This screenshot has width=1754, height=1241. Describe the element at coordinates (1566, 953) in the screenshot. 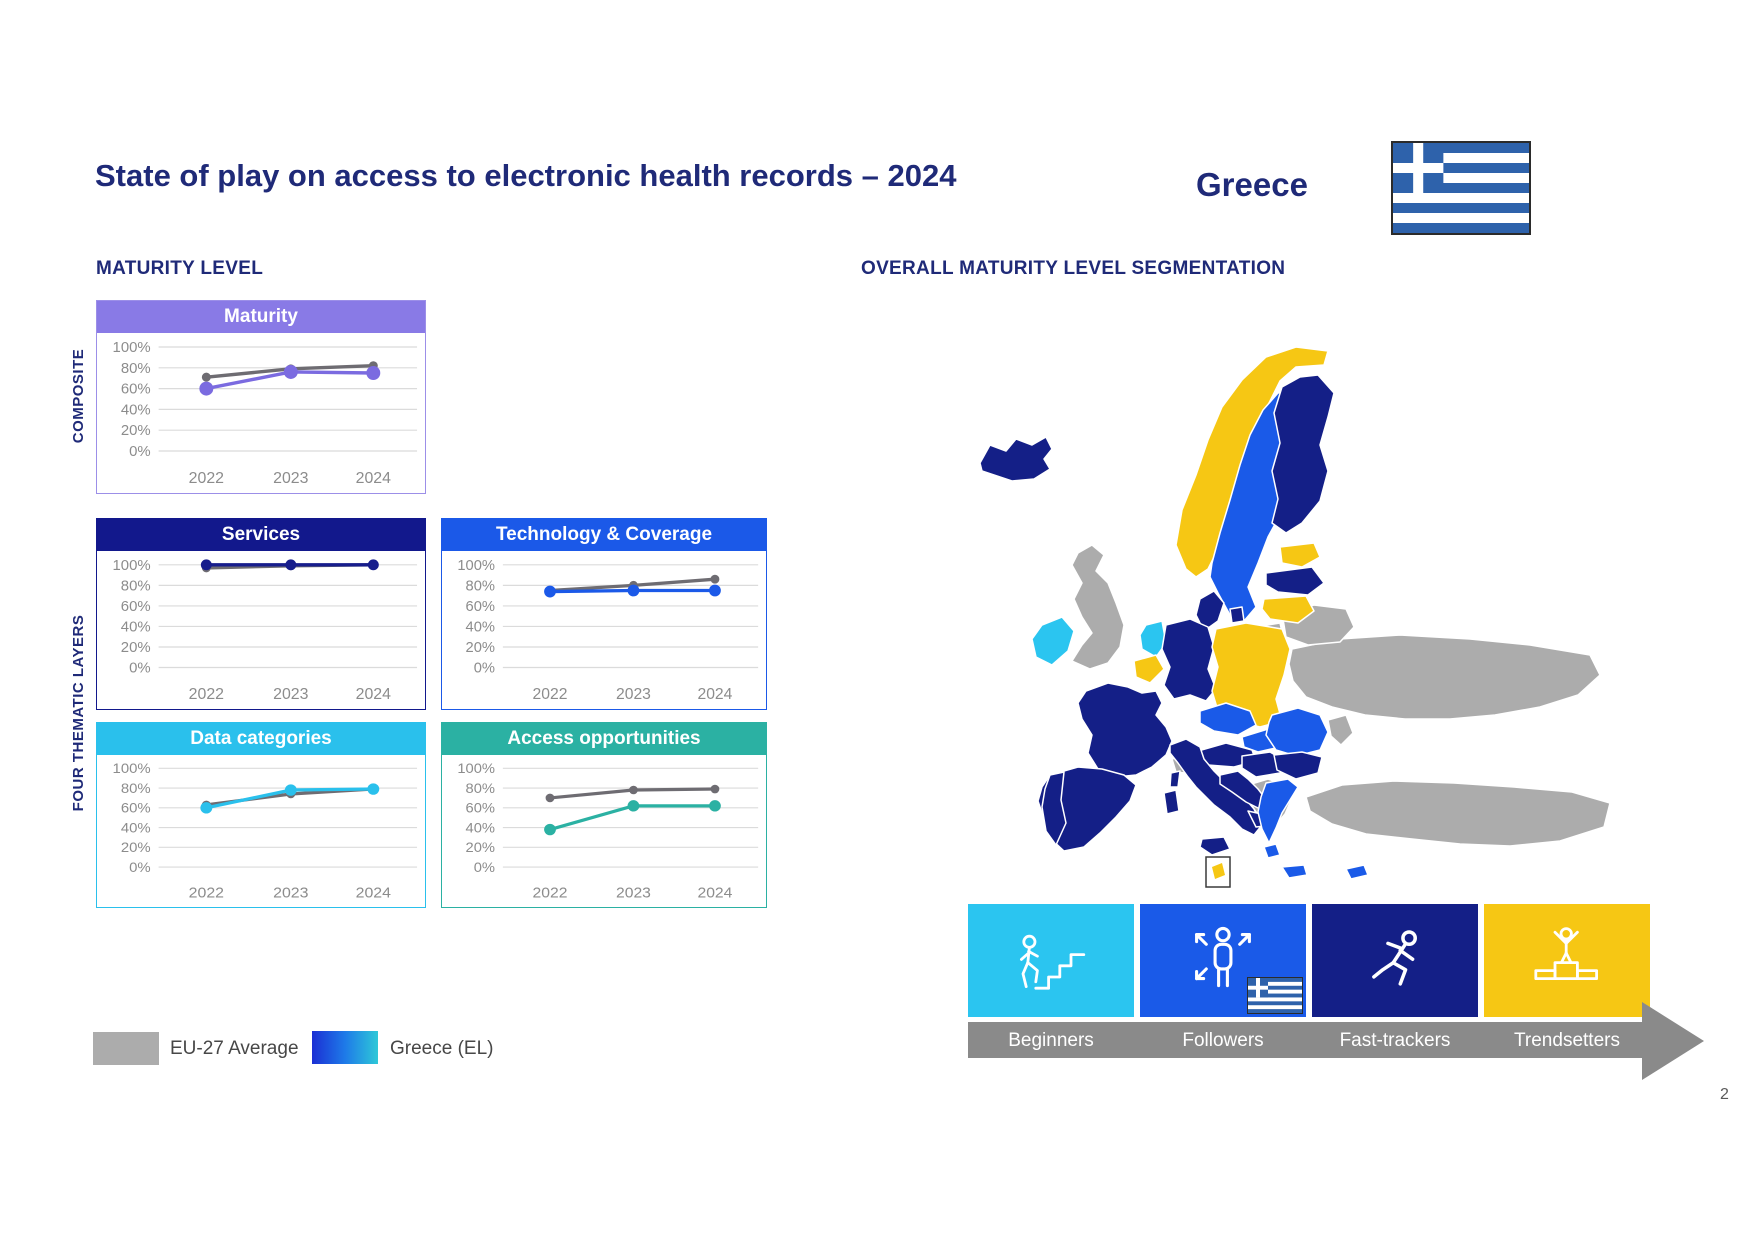

I see `podium-winner-icon` at that location.